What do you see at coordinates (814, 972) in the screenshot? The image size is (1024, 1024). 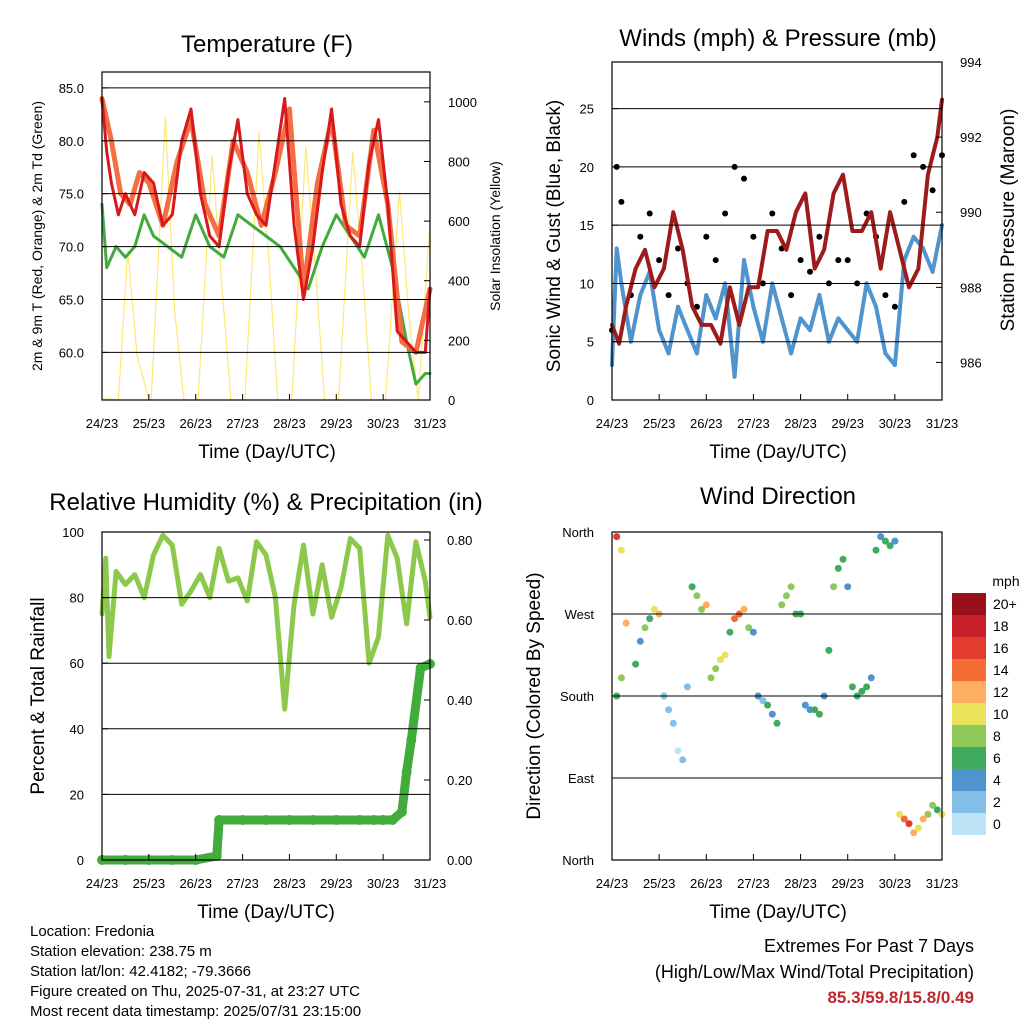 I see `extremes-subtitle: (High/Low/Max Wind/Total Precipitation)` at bounding box center [814, 972].